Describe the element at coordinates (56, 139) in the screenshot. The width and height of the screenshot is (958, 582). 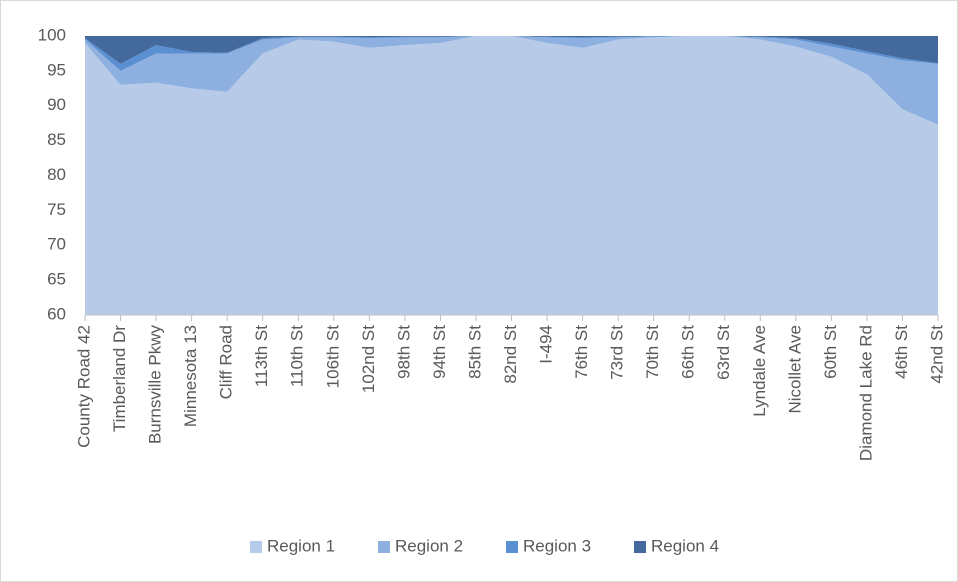
I see `y-tick-label: 85` at that location.